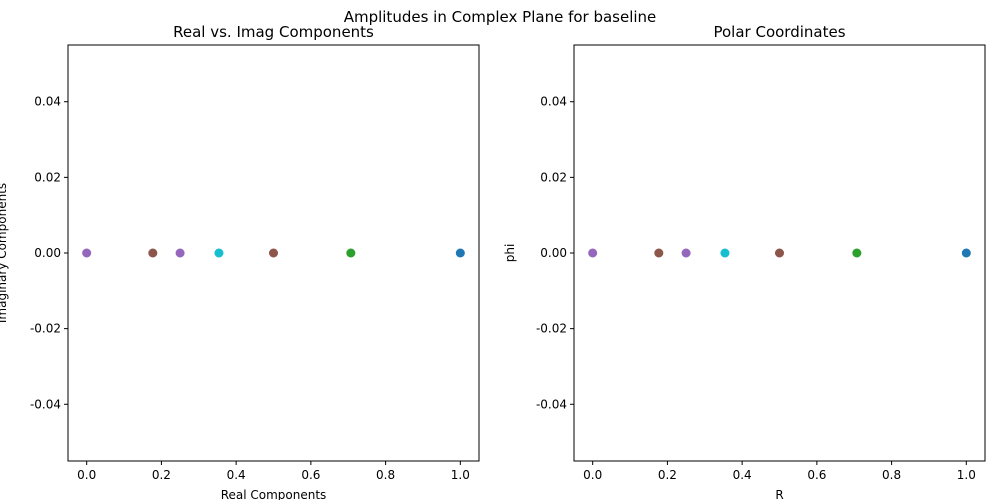 The image size is (1000, 500). Describe the element at coordinates (47, 177) in the screenshot. I see `left-plot-ytick-label: 0.02` at that location.